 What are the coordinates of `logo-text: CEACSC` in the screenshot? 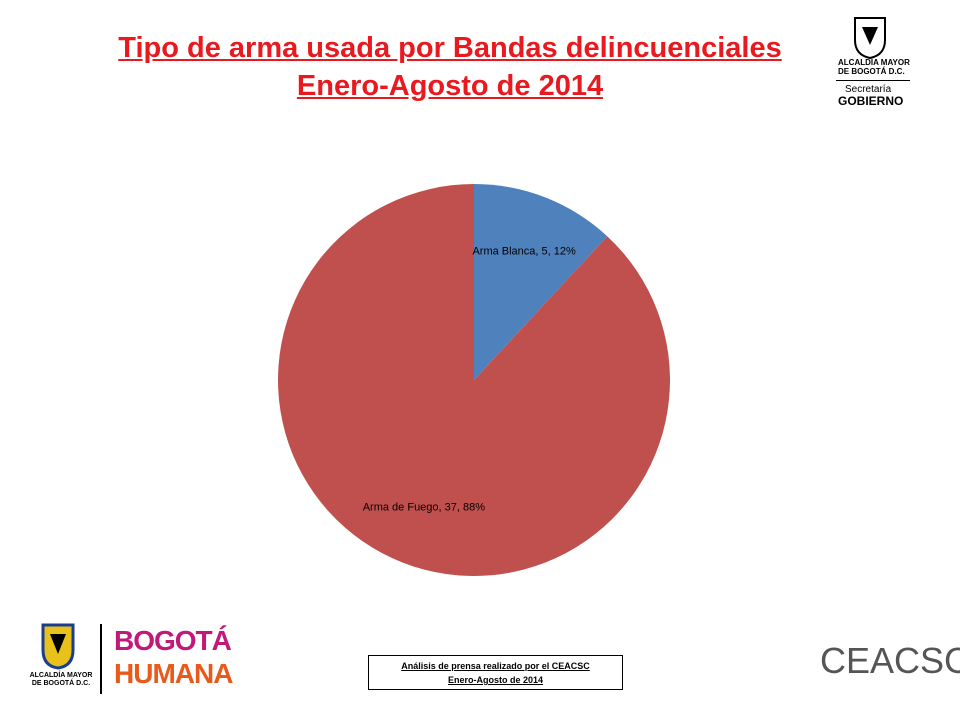 It's located at (890, 660).